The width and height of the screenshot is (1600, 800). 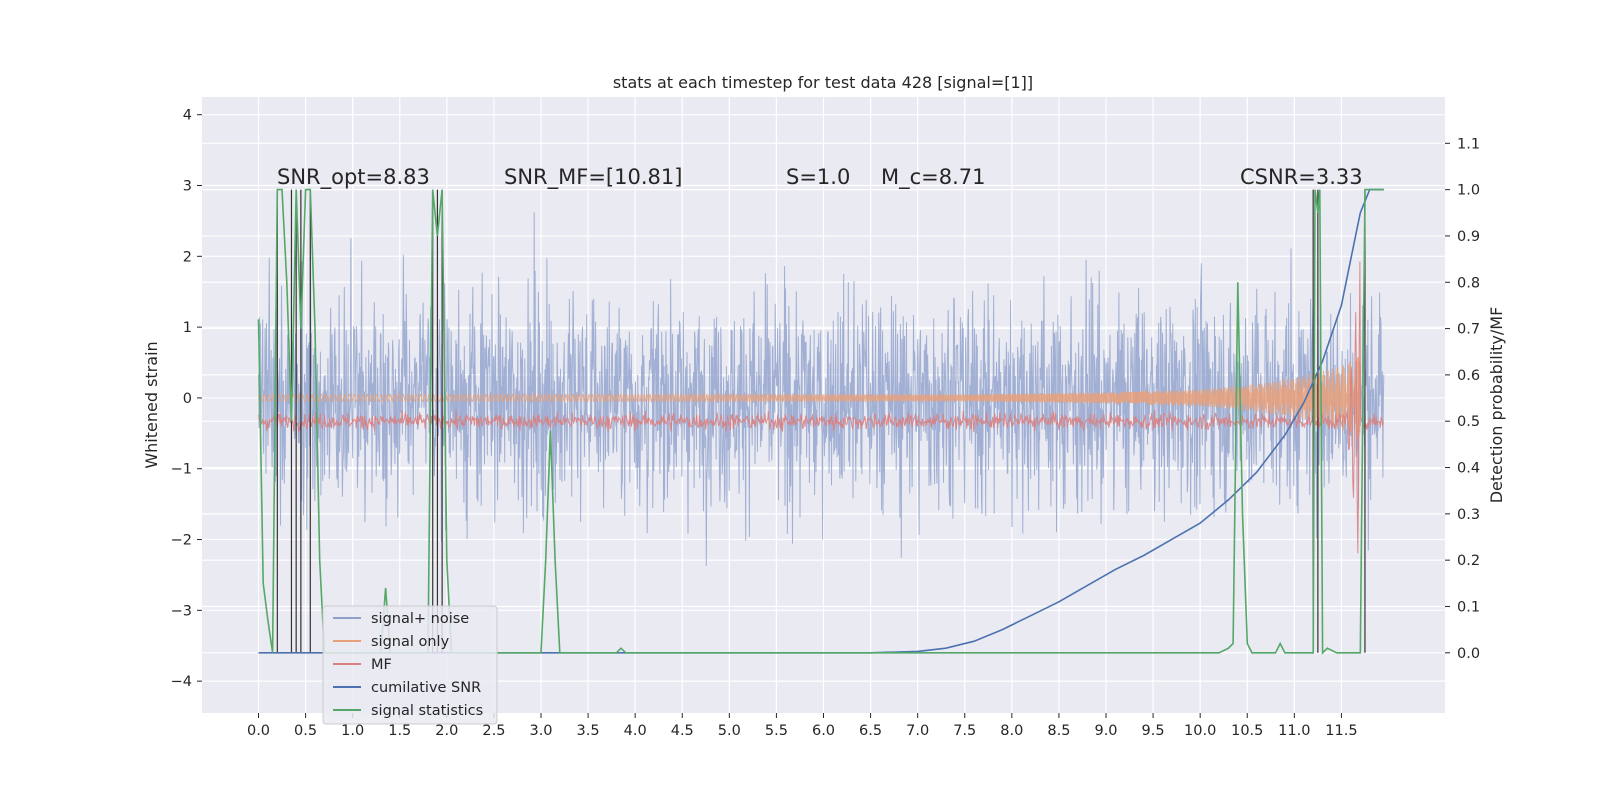 I want to click on y-tick-label: 4, so click(x=187, y=116).